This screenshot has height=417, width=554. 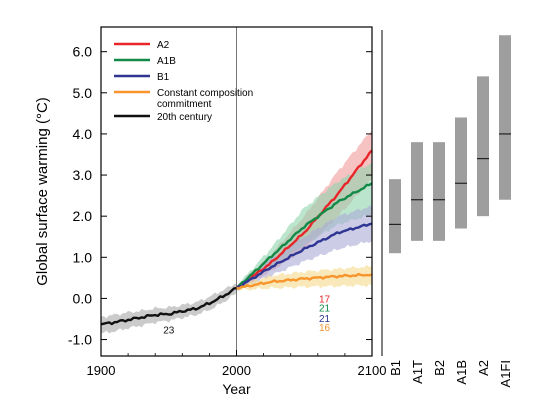 I want to click on y-tick-label: 6.0, so click(x=83, y=52).